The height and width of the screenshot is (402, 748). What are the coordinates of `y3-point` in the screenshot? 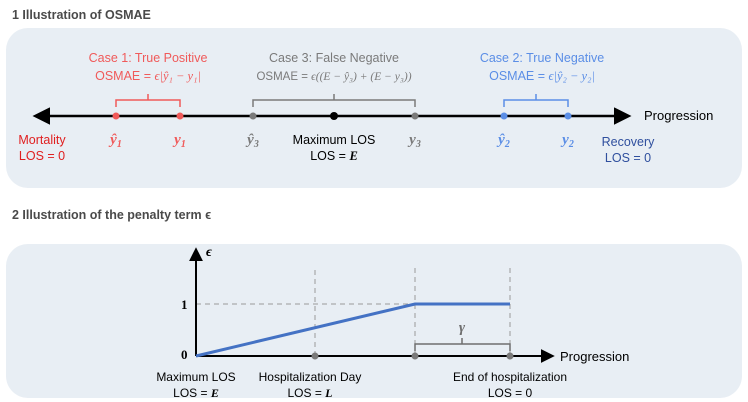 It's located at (415, 116).